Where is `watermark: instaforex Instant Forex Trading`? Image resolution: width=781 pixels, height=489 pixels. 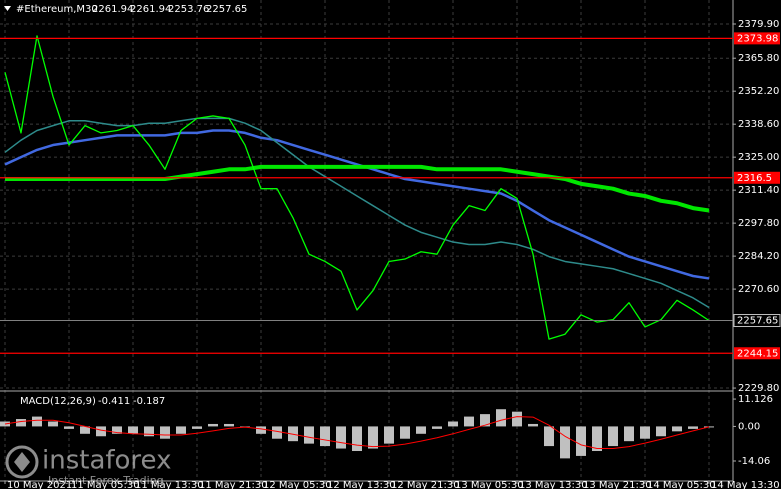 watermark: instaforex Instant Forex Trading is located at coordinates (88, 466).